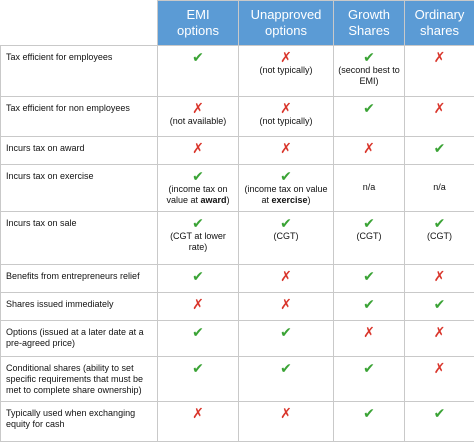 This screenshot has height=442, width=474. Describe the element at coordinates (368, 30) in the screenshot. I see `header-line: Shares` at that location.